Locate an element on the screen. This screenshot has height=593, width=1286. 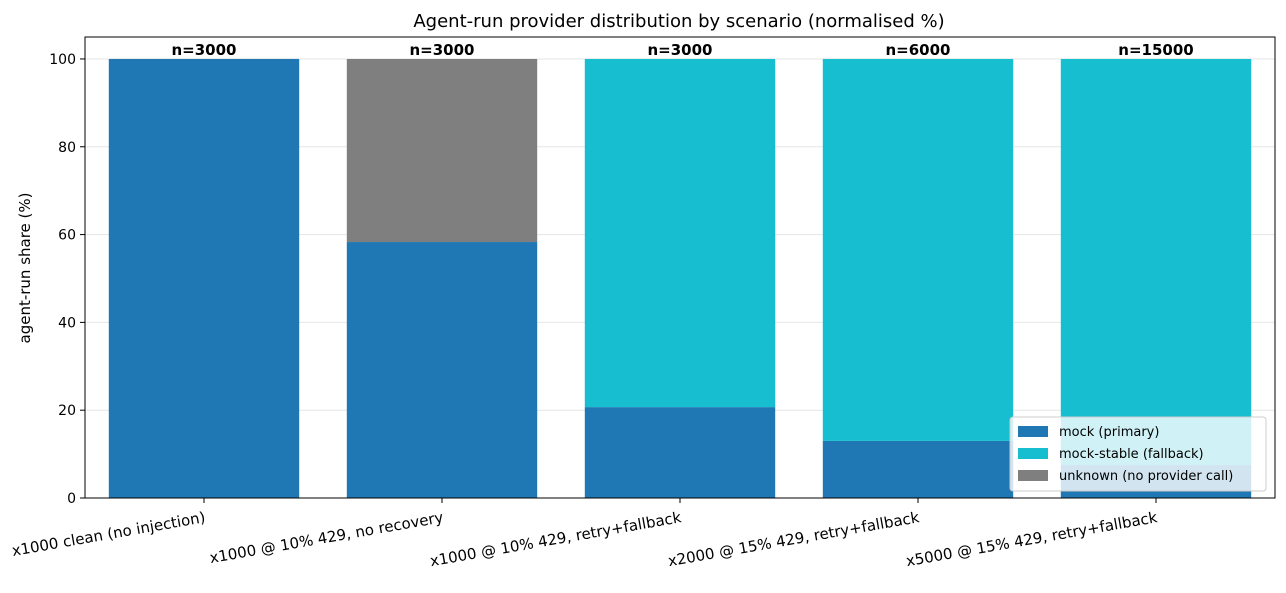
legend-label: unknown (no provider call) is located at coordinates (1146, 476).